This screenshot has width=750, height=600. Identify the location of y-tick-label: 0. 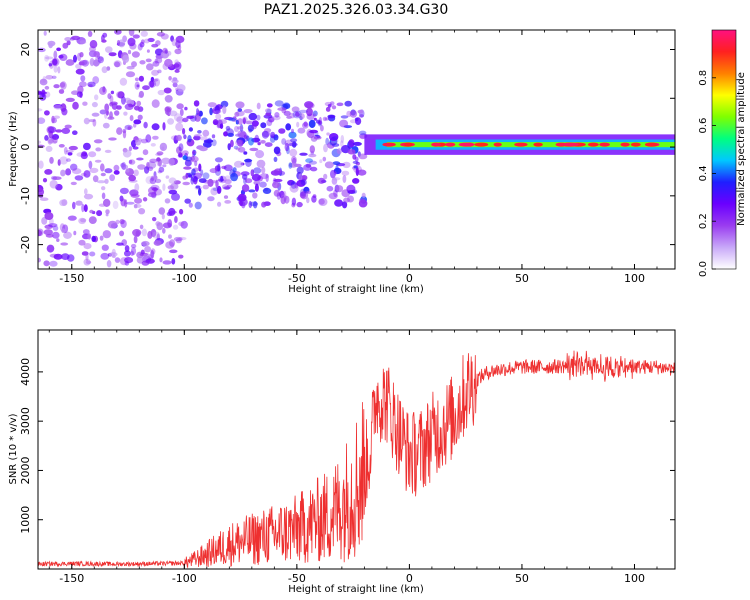
(25, 147).